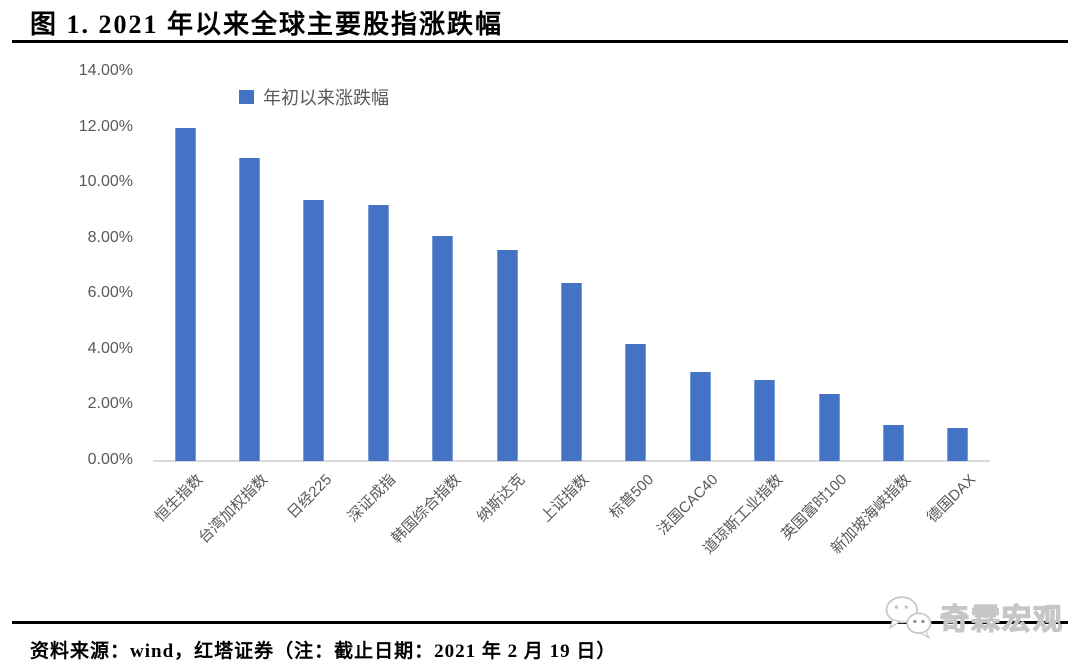 This screenshot has width=1080, height=671. What do you see at coordinates (110, 348) in the screenshot?
I see `y-axis-label: 4.00%` at bounding box center [110, 348].